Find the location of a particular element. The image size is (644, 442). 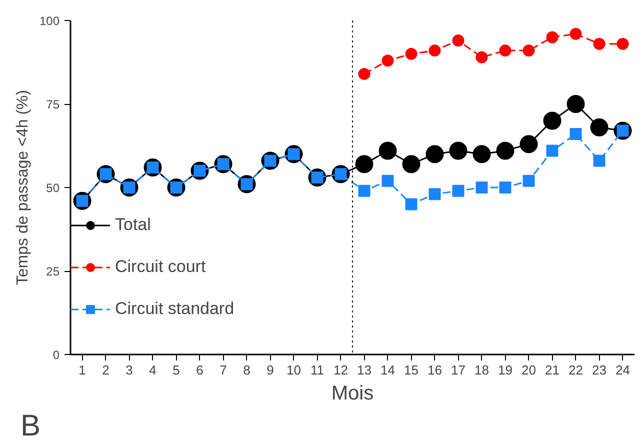

x-tick-label: 8 is located at coordinates (246, 370).